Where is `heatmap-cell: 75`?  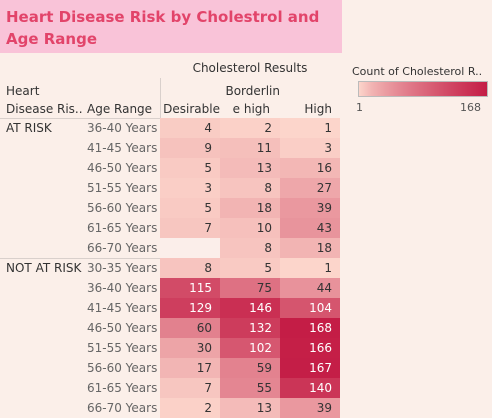
heatmap-cell: 75 is located at coordinates (250, 288).